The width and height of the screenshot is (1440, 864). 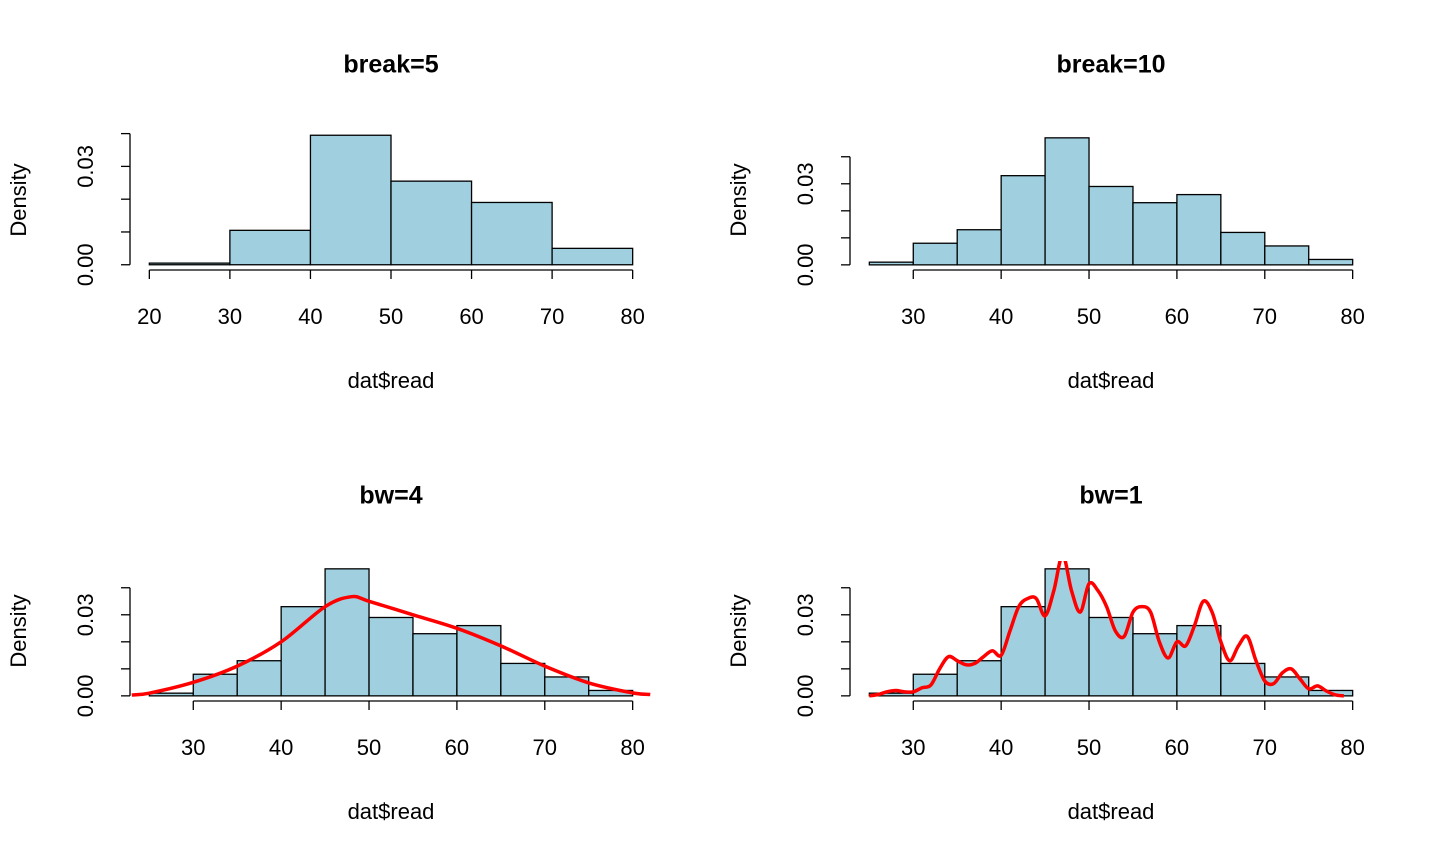 What do you see at coordinates (149, 316) in the screenshot?
I see `x-tick-label: 20` at bounding box center [149, 316].